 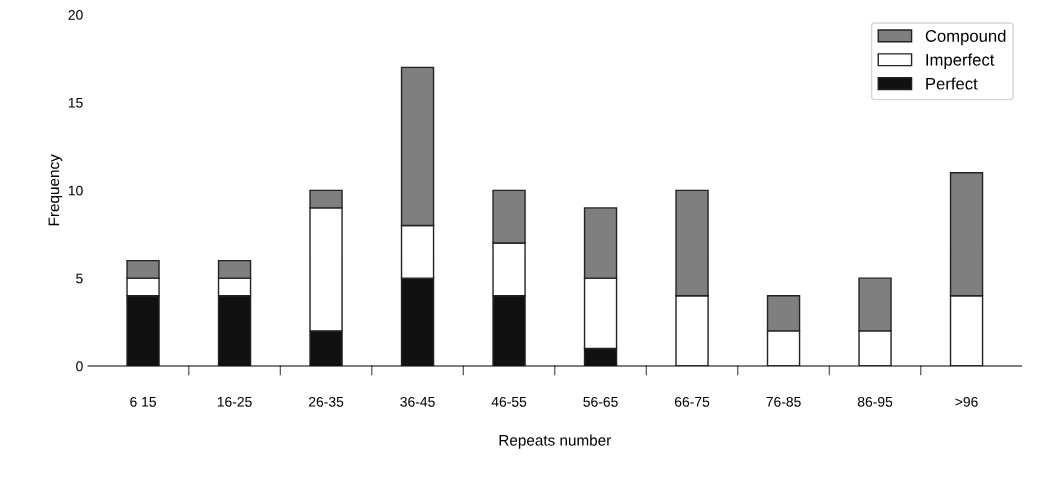 I want to click on x-tick-label: 56-65, so click(x=600, y=401).